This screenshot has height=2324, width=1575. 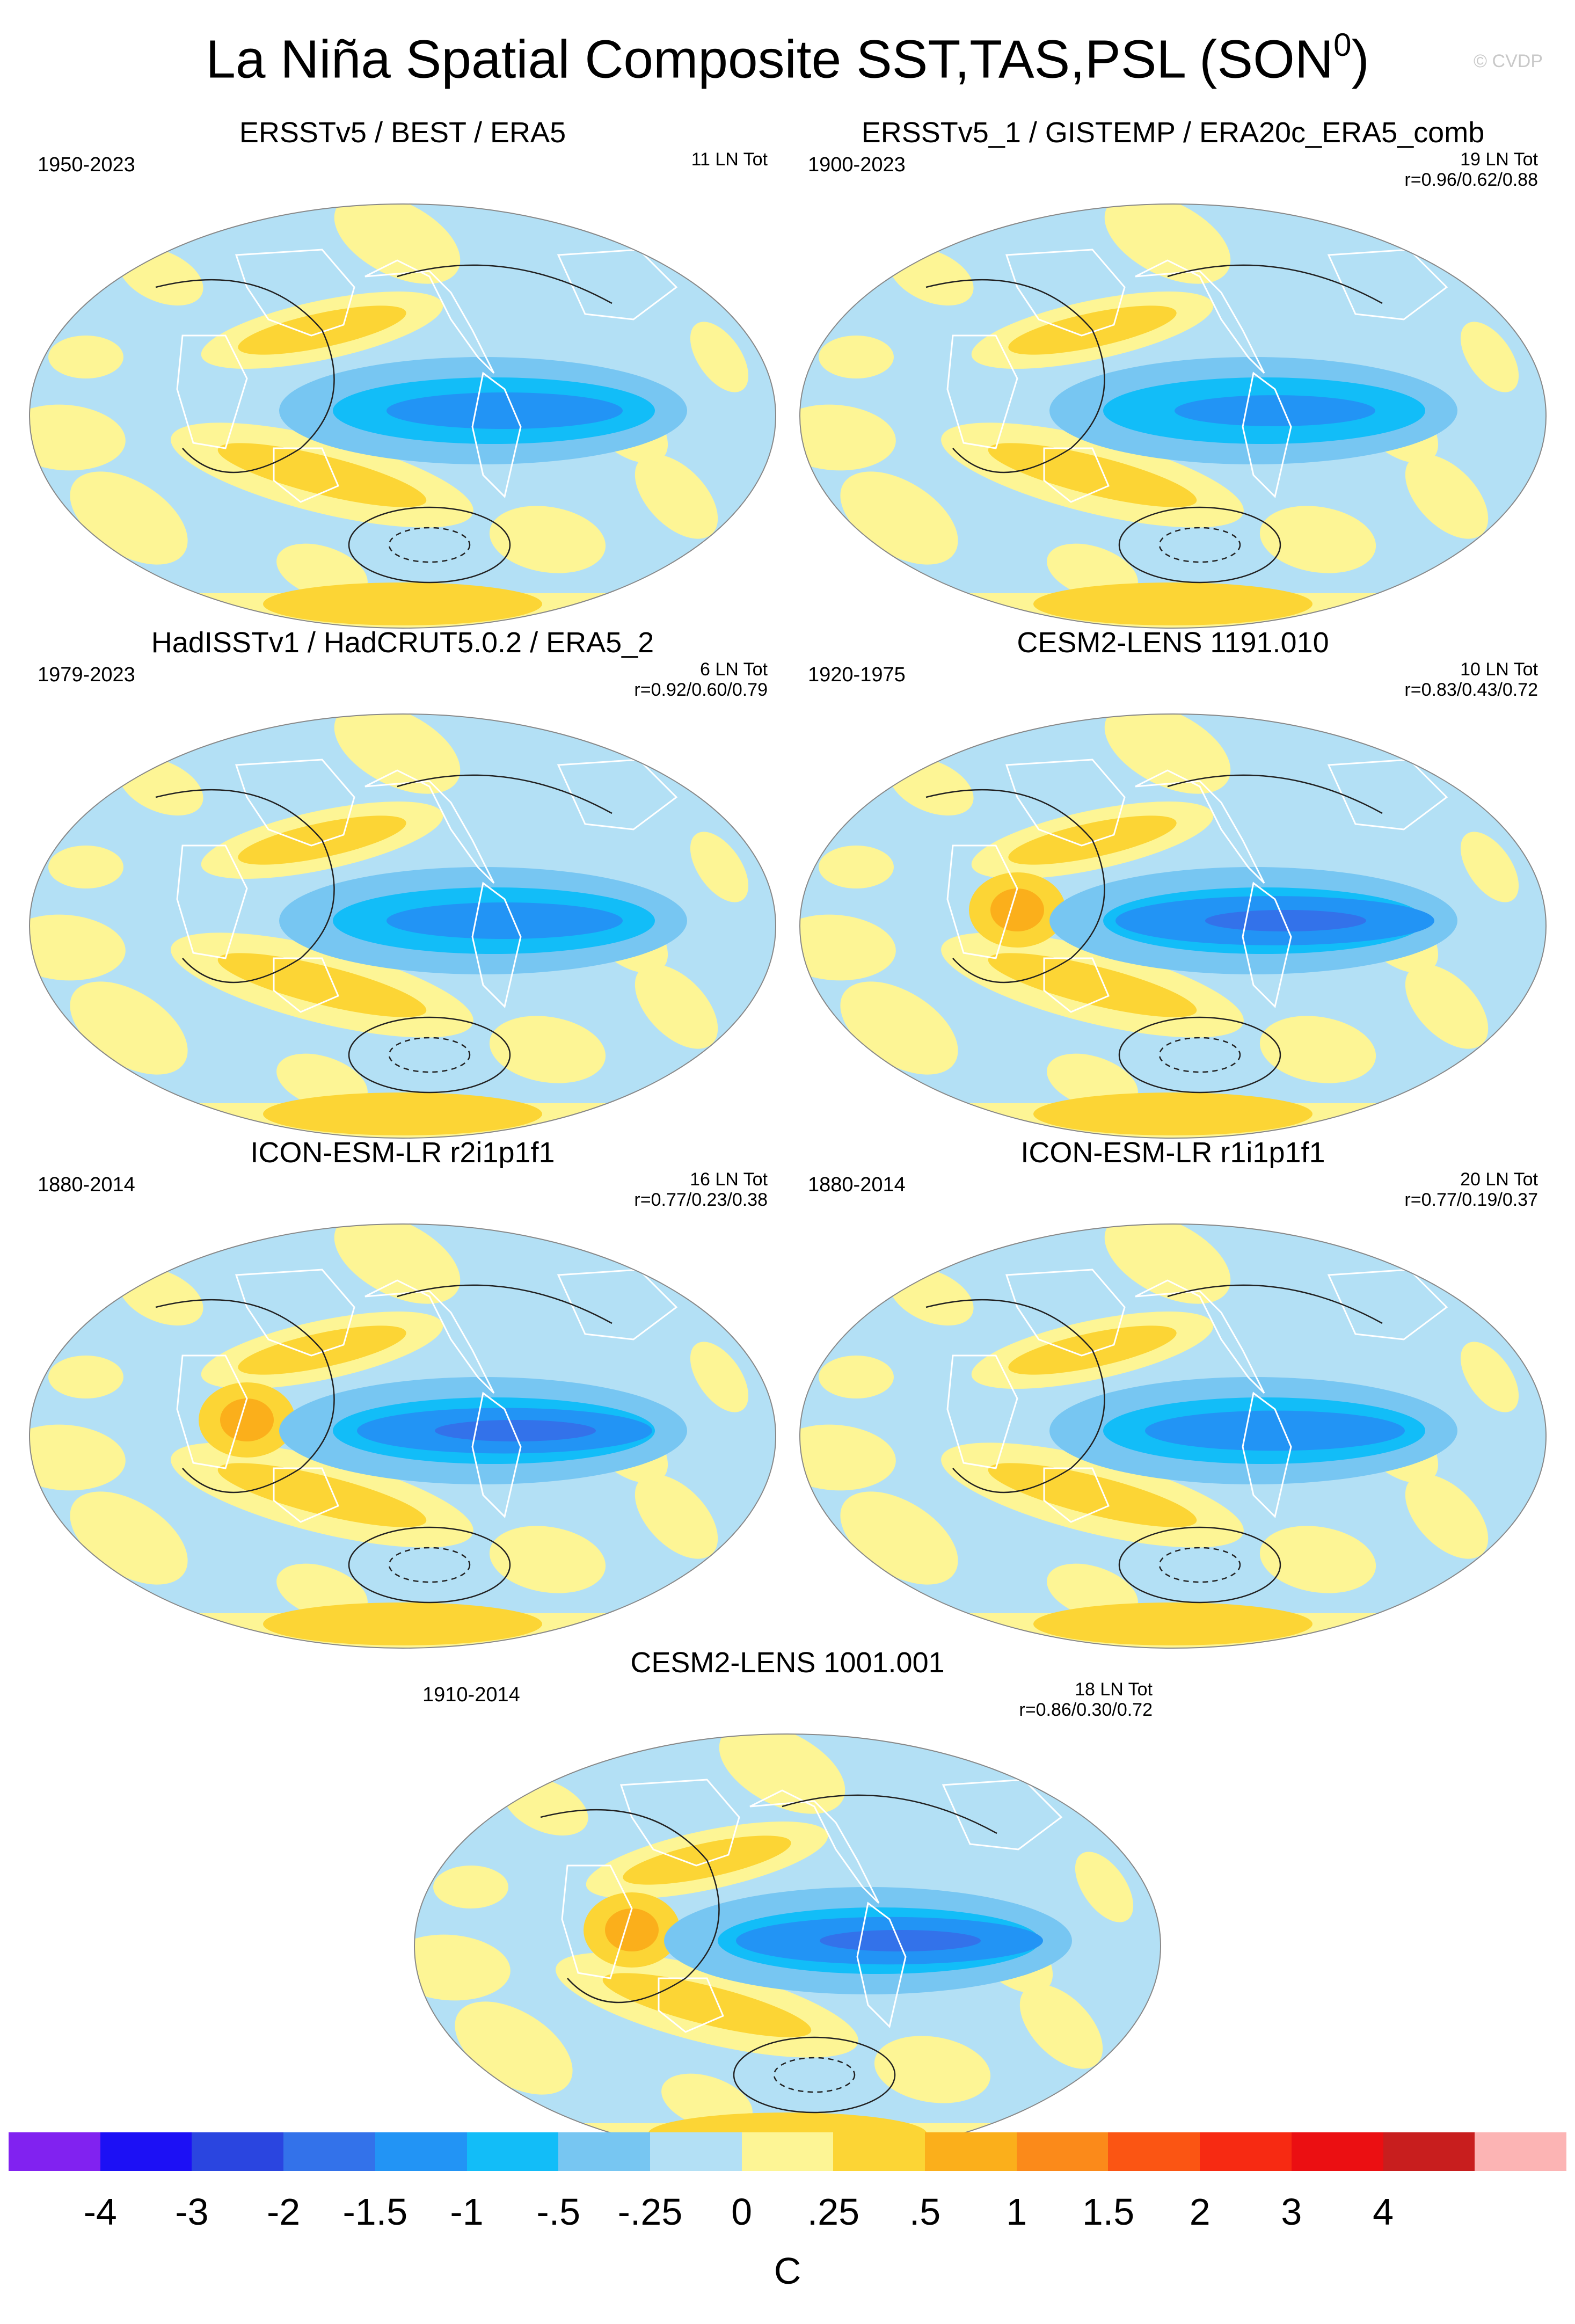 What do you see at coordinates (86, 165) in the screenshot?
I see `panel-period: 1950-2023` at bounding box center [86, 165].